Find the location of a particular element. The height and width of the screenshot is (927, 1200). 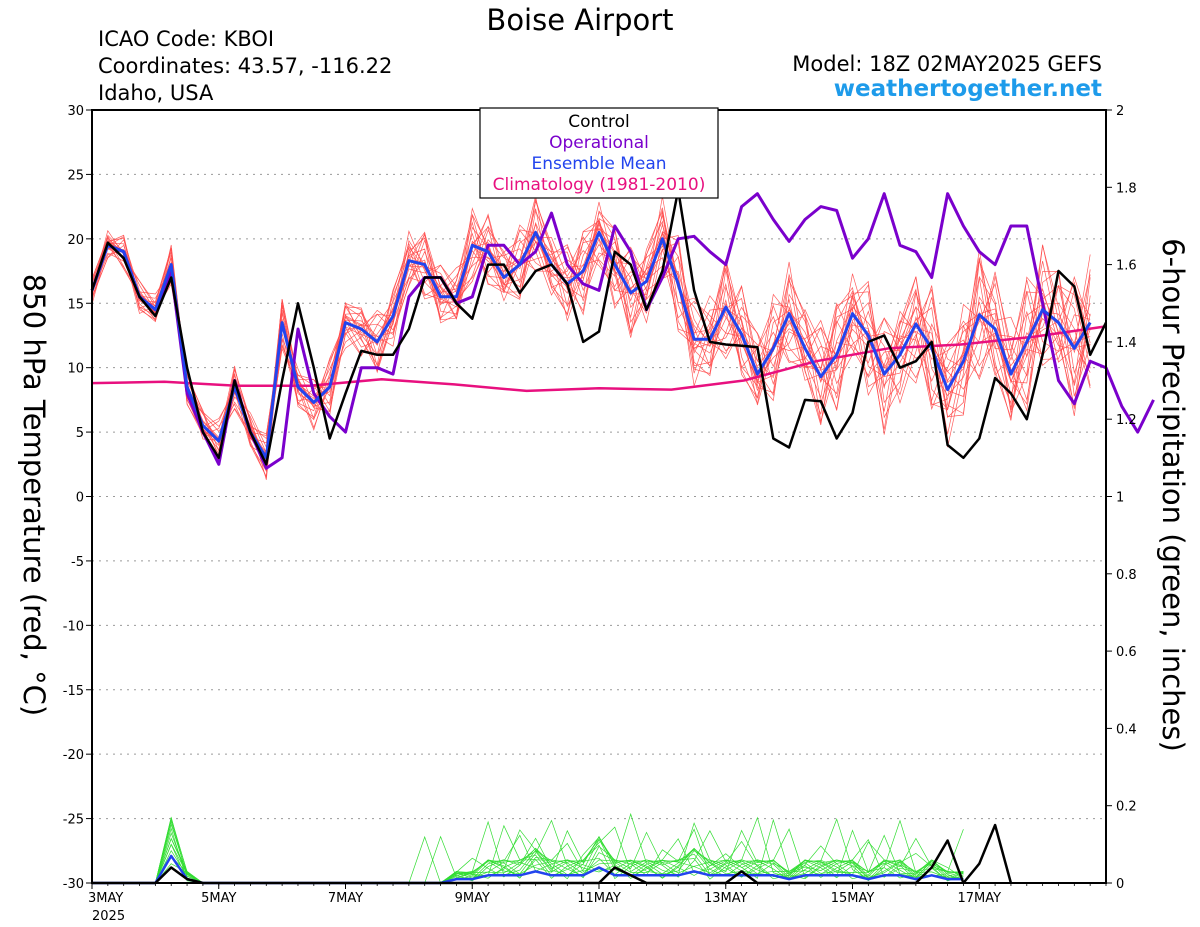

region: Idaho, USA is located at coordinates (156, 93).